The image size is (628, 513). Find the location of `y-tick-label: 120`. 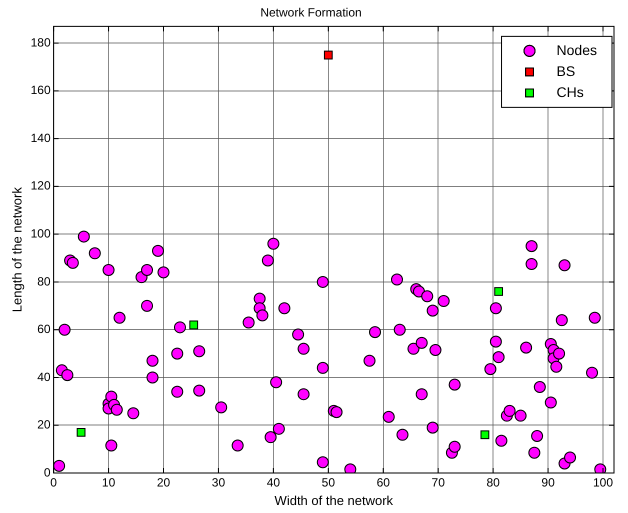

y-tick-label: 120 is located at coordinates (40, 185).